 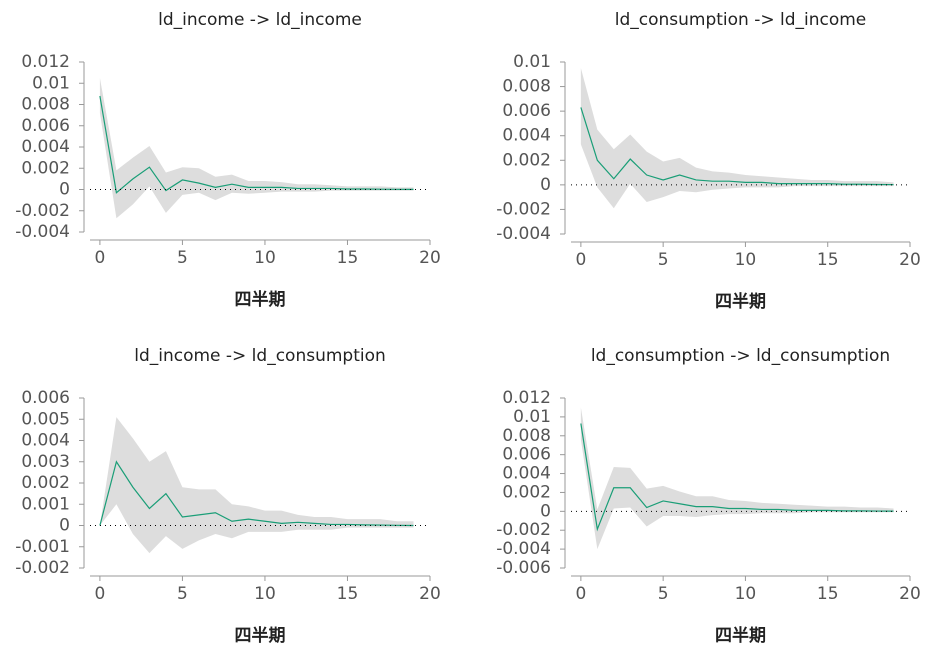 I want to click on y-tick-label: -0.001, so click(x=42, y=547).